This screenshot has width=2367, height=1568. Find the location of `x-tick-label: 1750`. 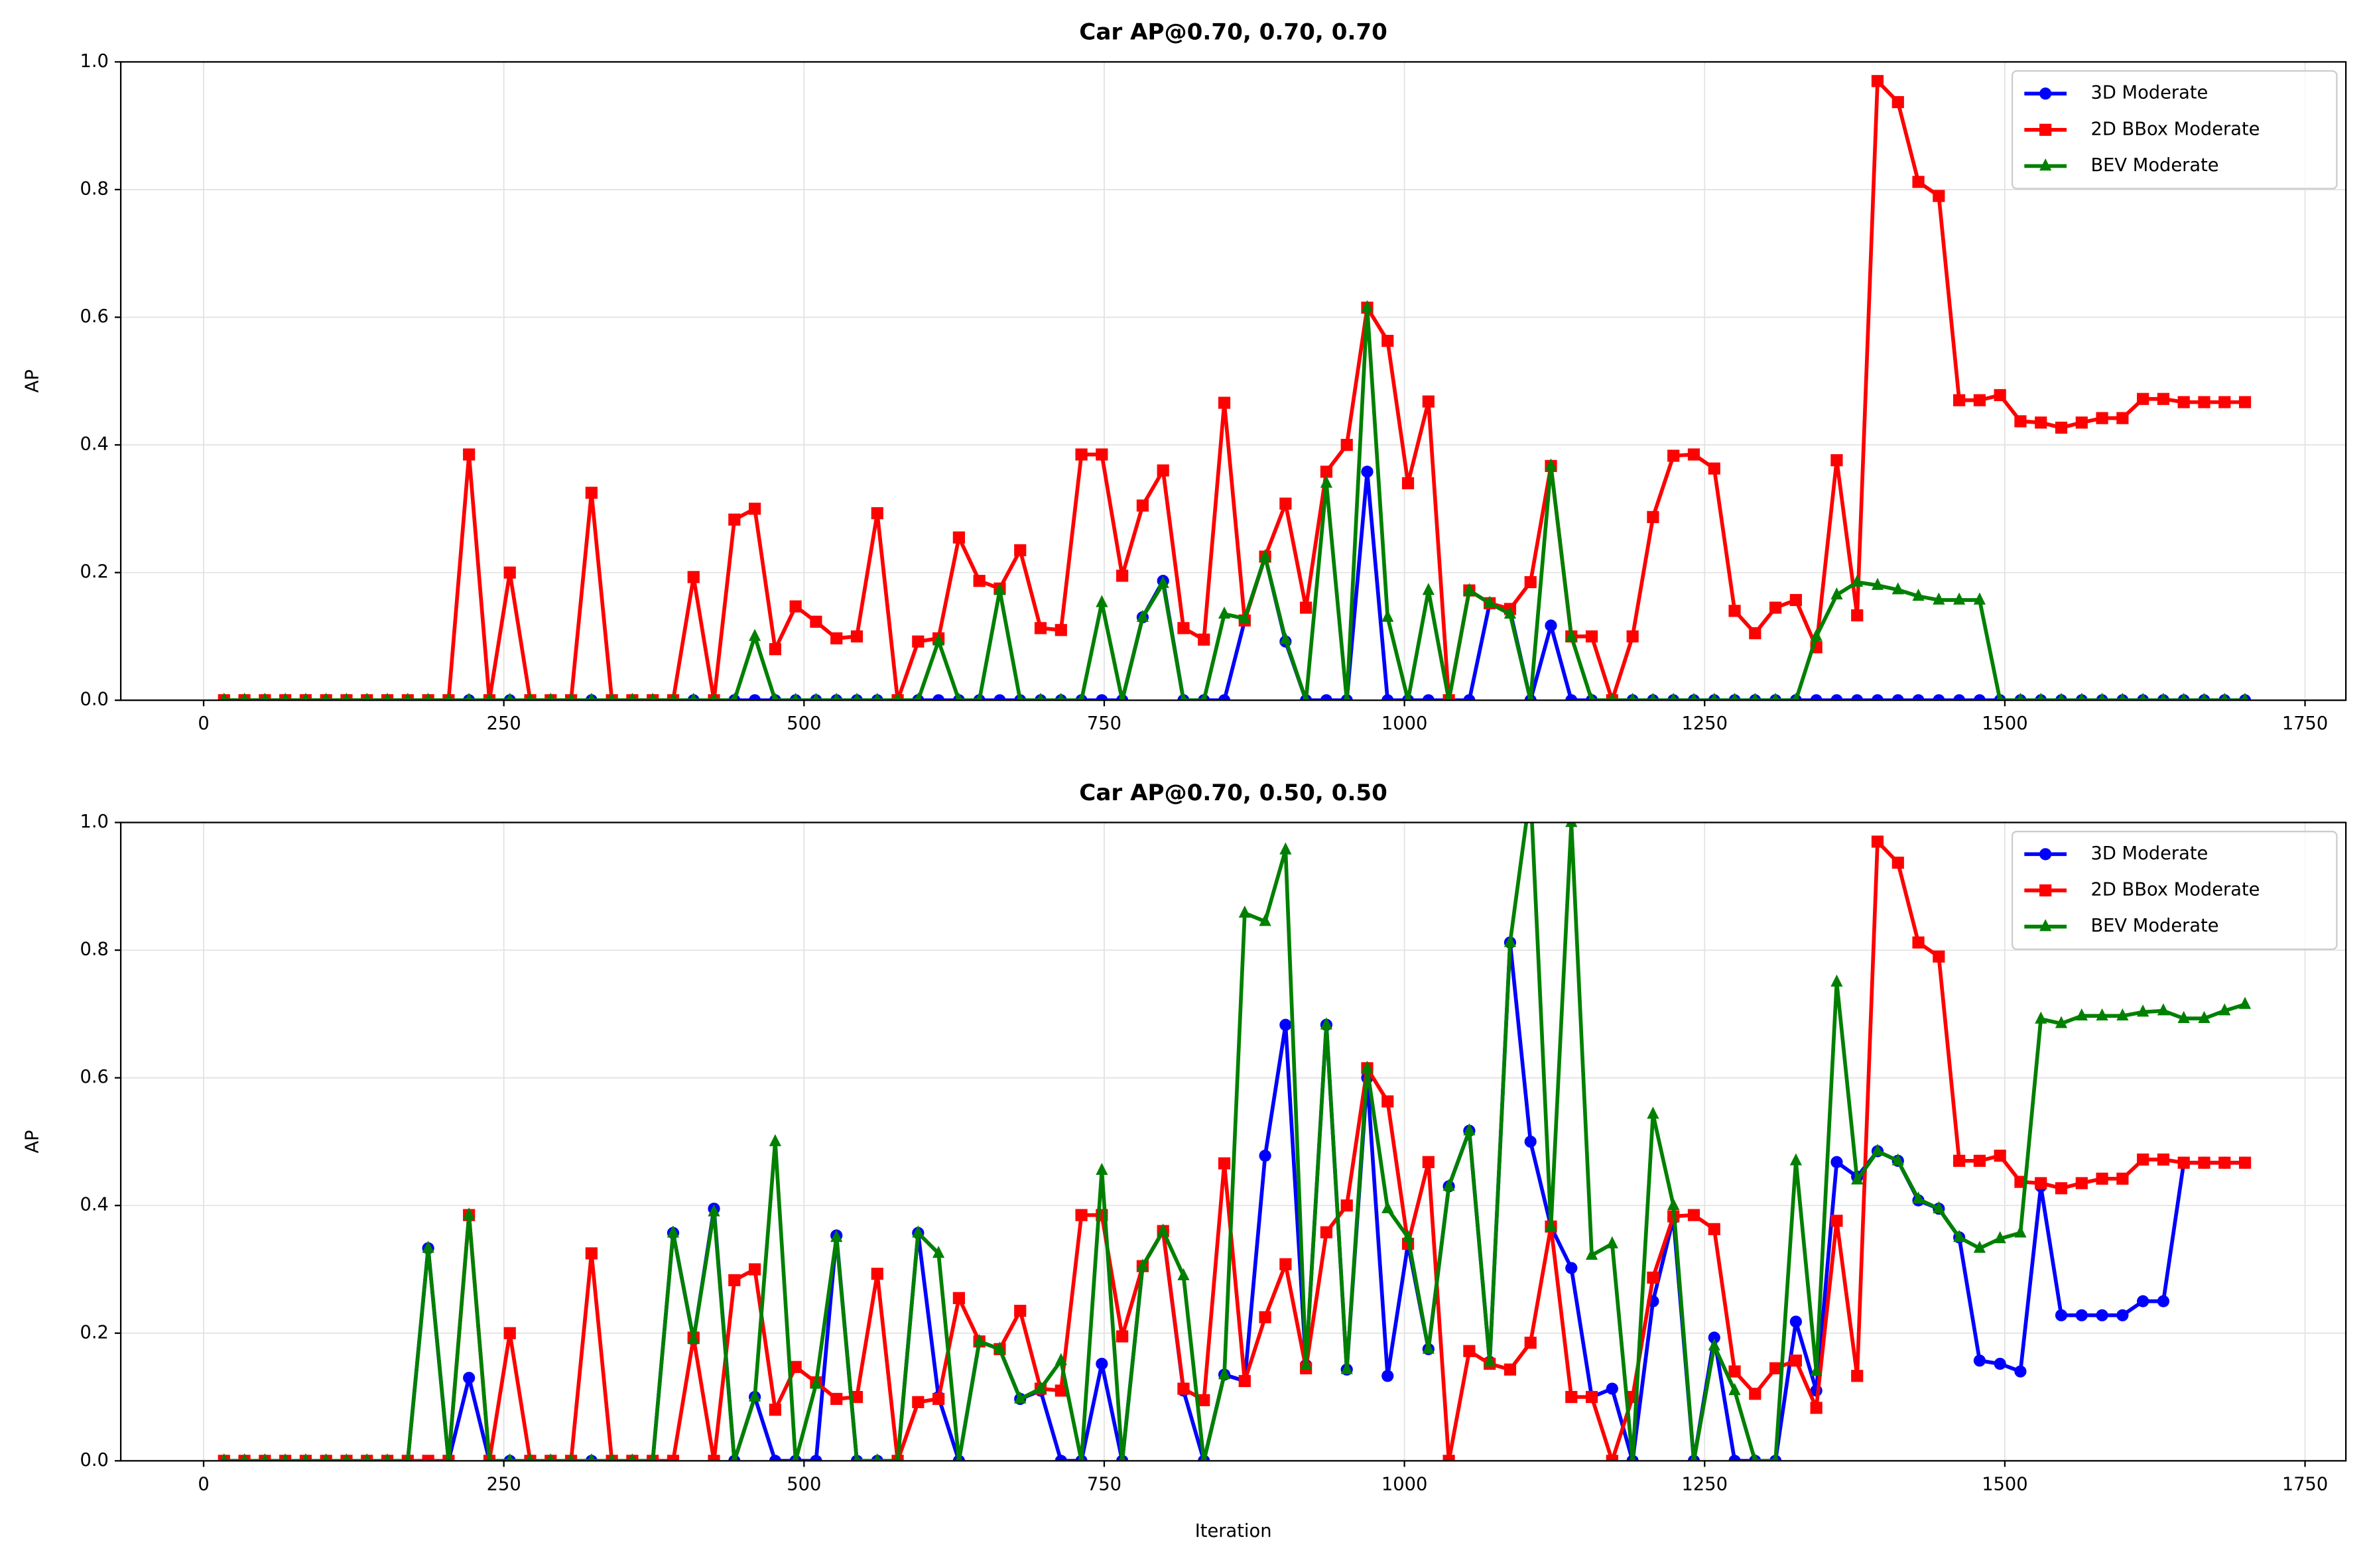

x-tick-label: 1750 is located at coordinates (2305, 1484).